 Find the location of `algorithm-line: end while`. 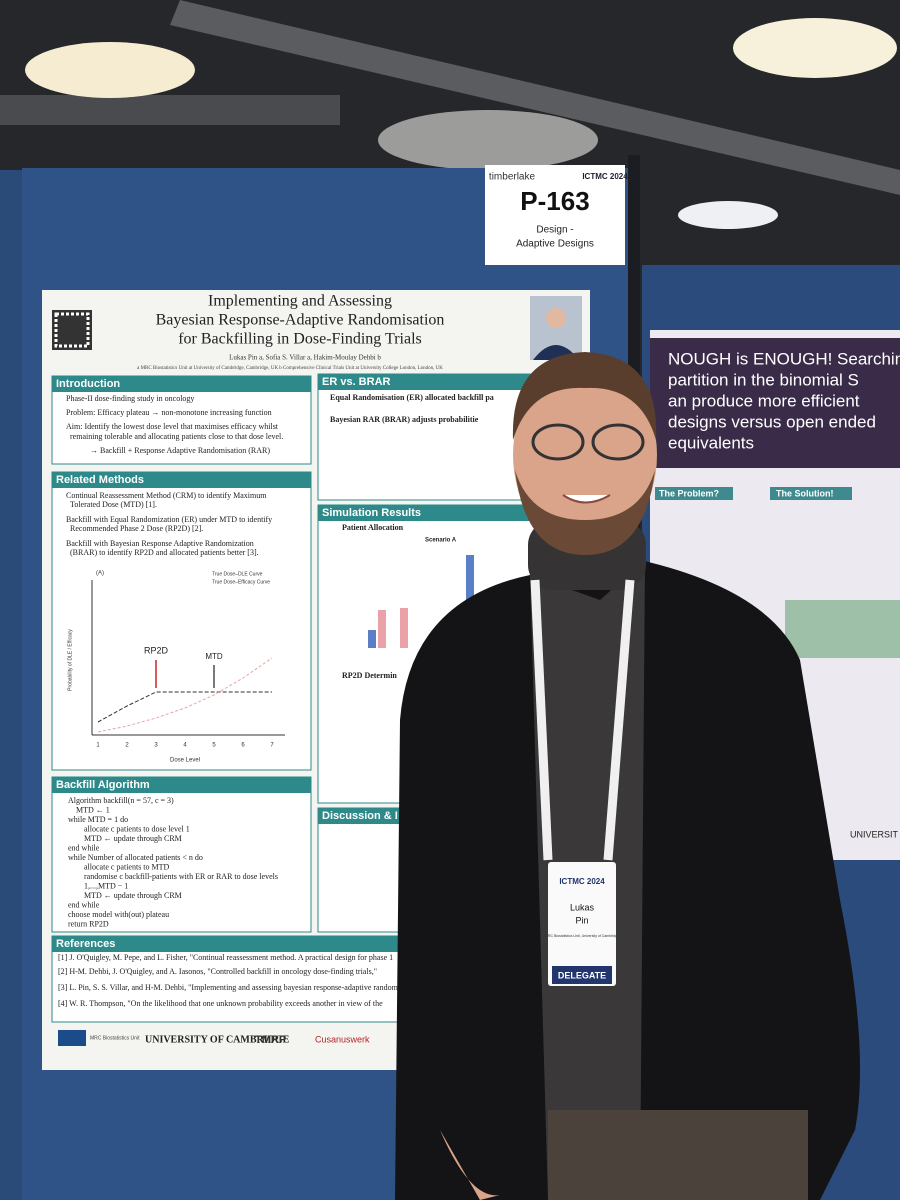

algorithm-line: end while is located at coordinates (84, 904).